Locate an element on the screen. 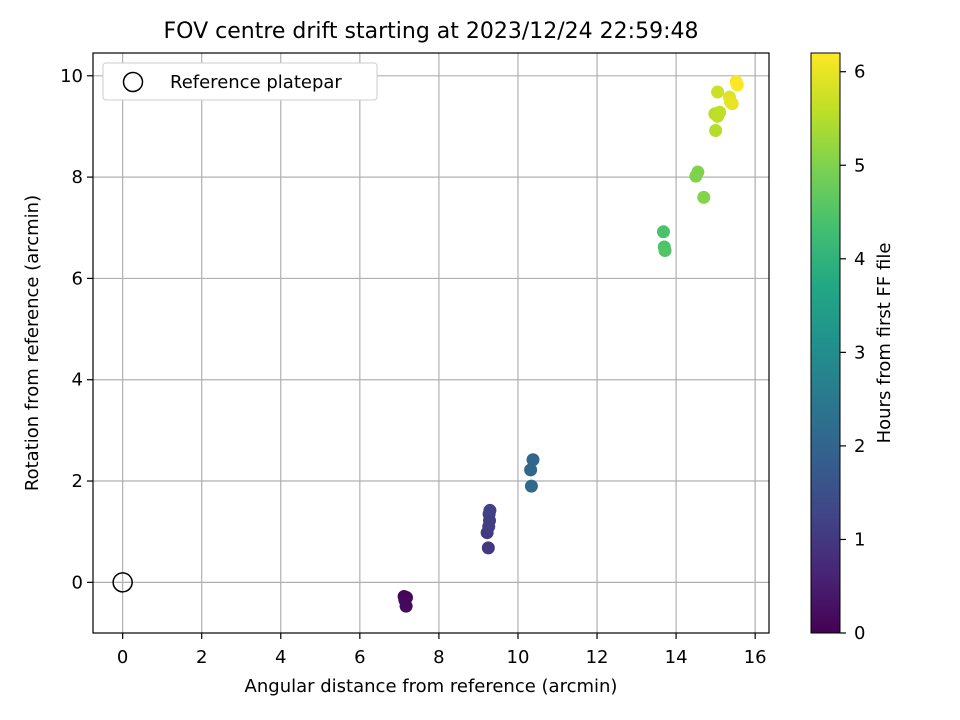  colorbar-gradient is located at coordinates (825, 343).